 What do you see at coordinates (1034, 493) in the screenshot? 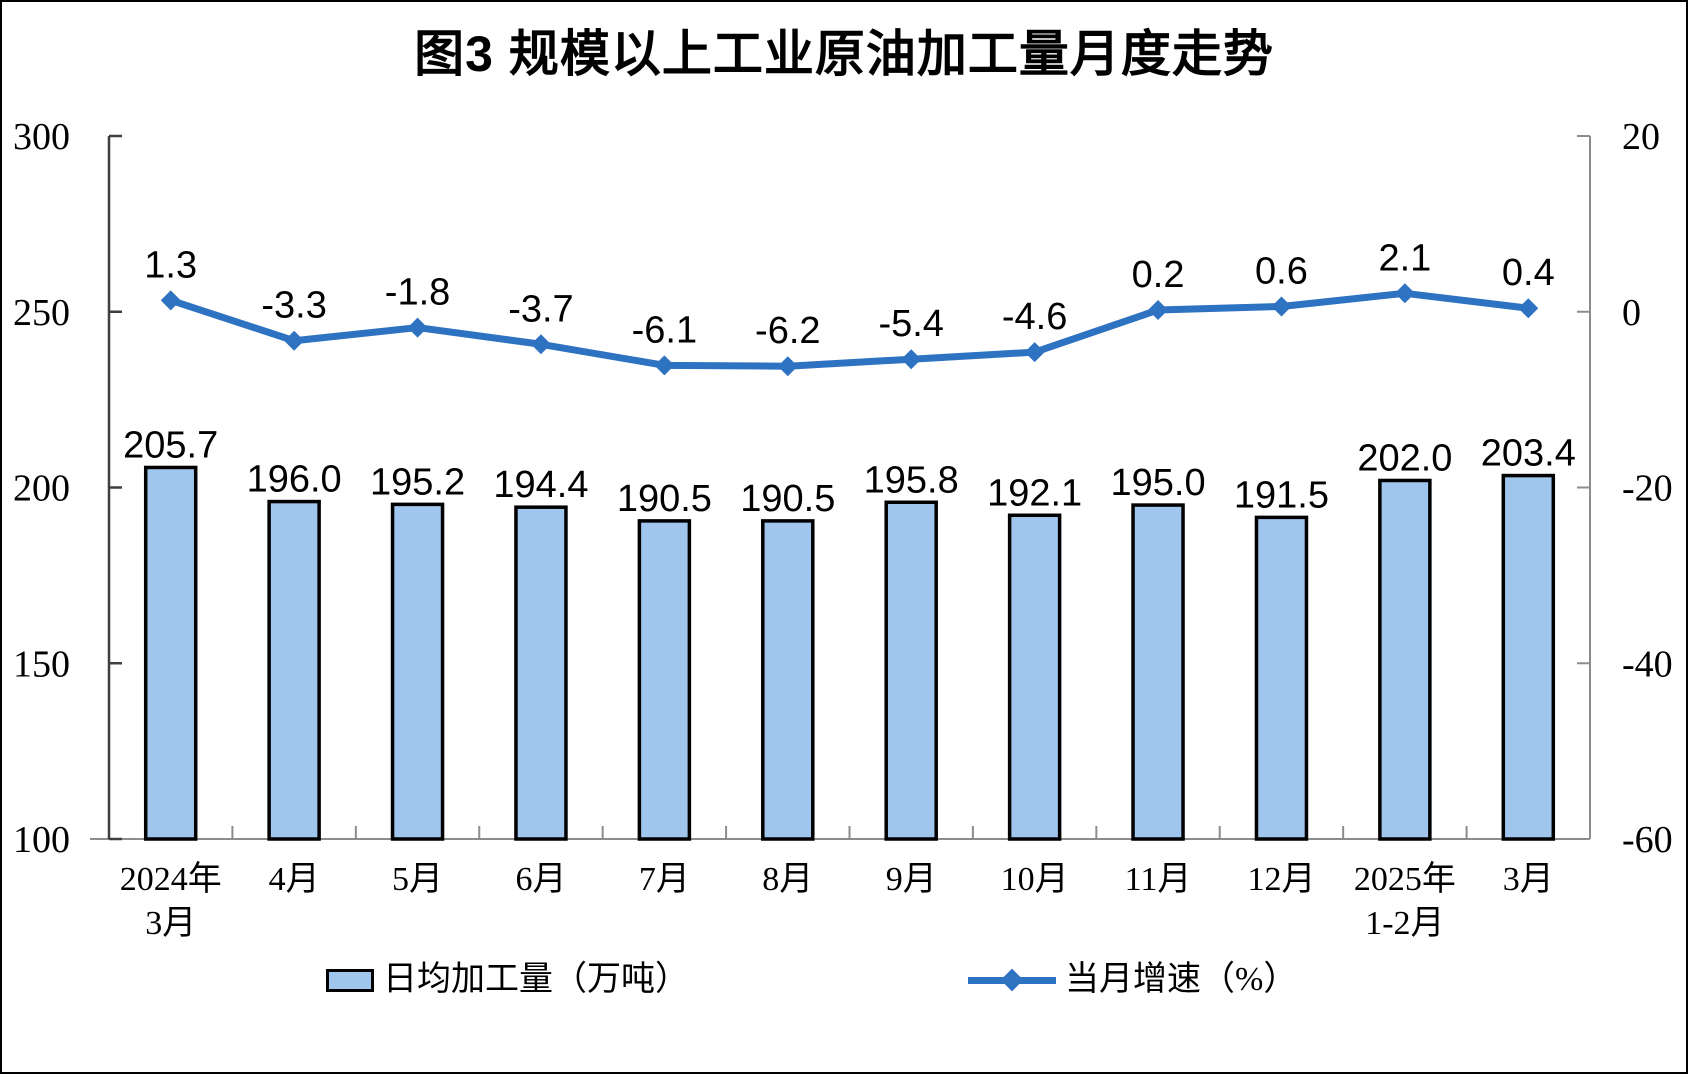
I see `bar-value-label: 192.1` at bounding box center [1034, 493].